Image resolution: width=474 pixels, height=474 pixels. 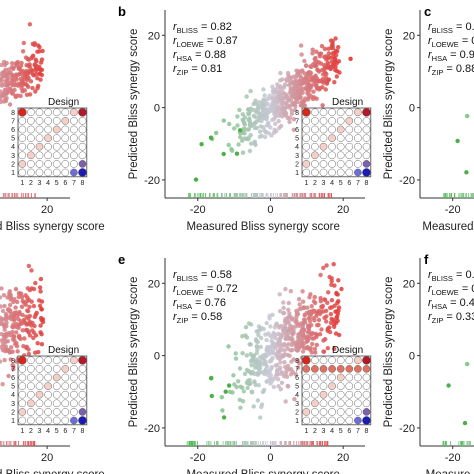 I want to click on panel-letter: f, so click(x=426, y=259).